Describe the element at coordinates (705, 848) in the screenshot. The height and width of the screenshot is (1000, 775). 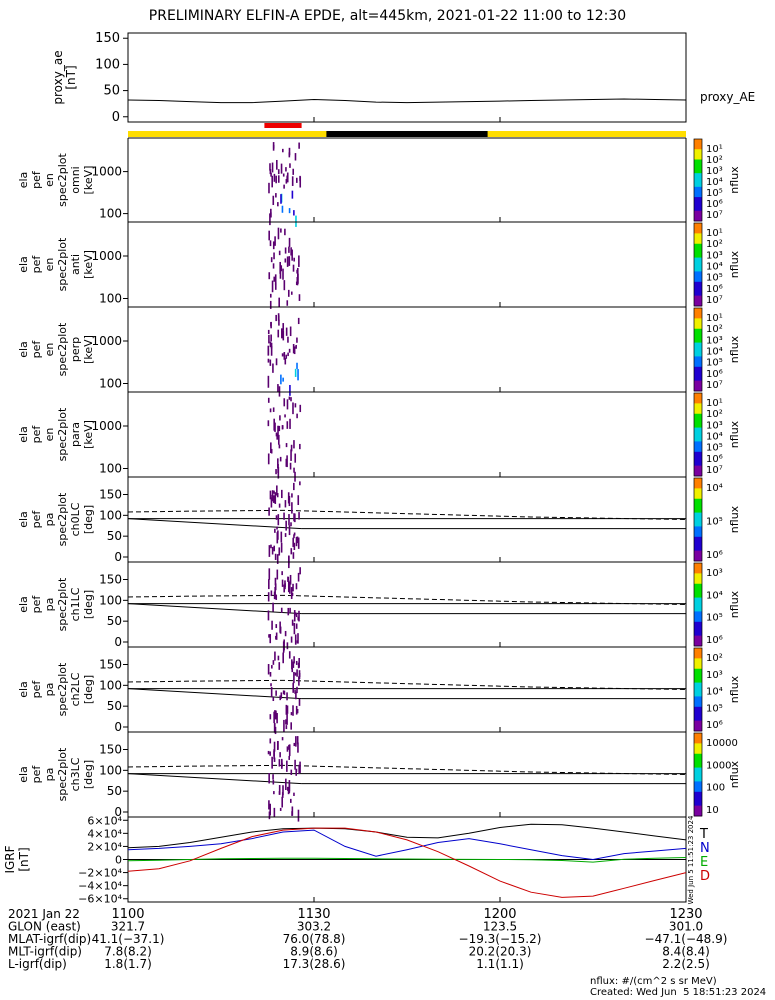
I see `igrf-legend-n: N` at that location.